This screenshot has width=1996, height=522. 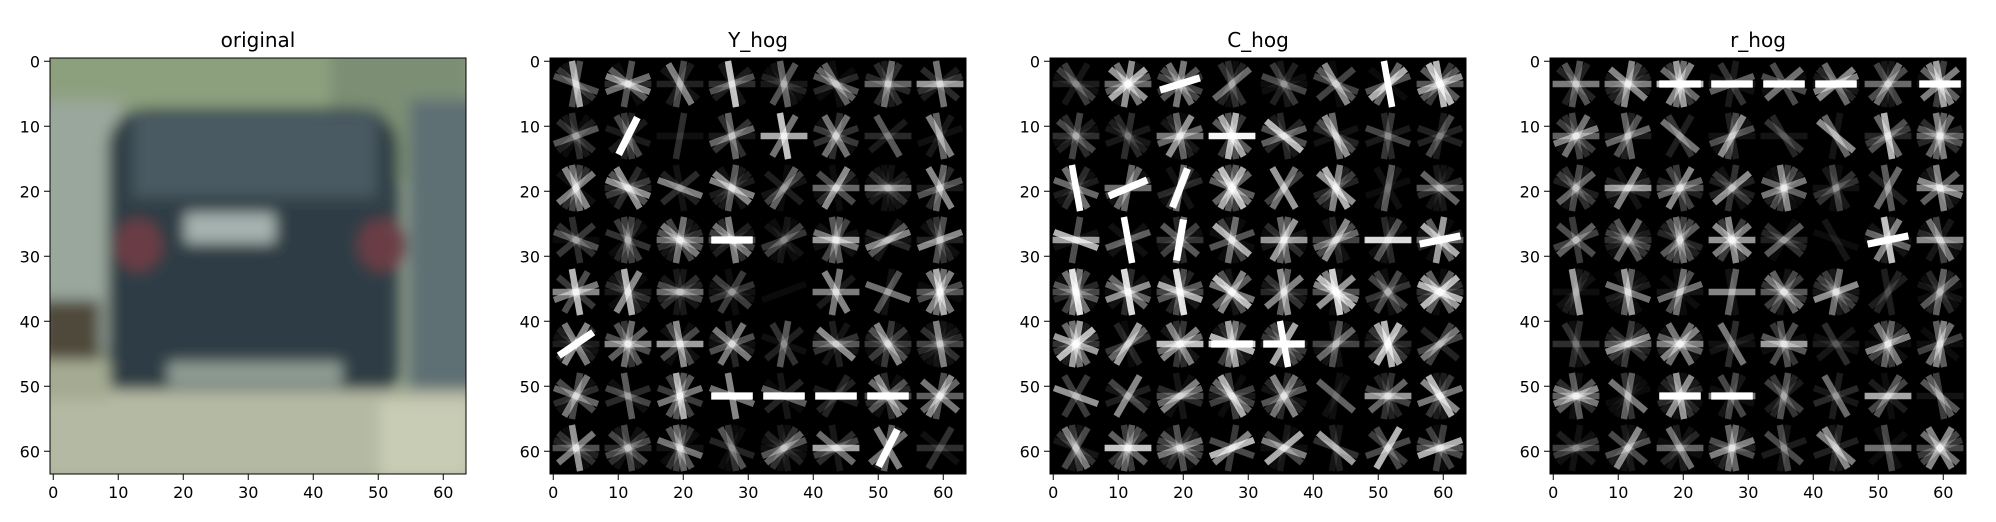 I want to click on panel-title: C_hog, so click(x=1258, y=40).